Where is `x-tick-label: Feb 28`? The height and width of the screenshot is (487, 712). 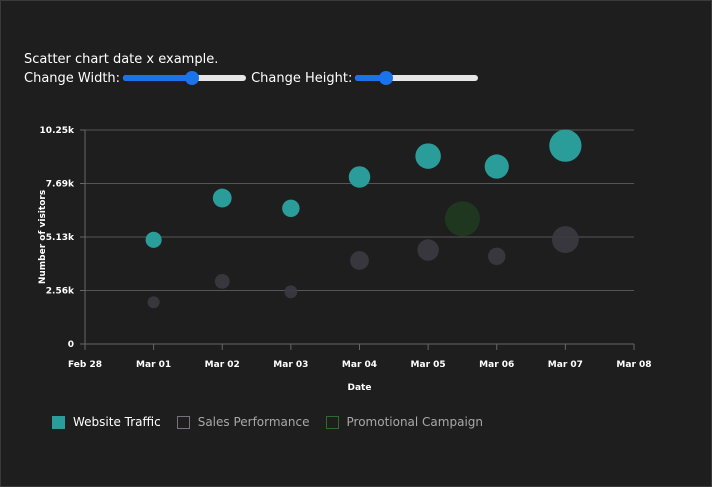
x-tick-label: Feb 28 is located at coordinates (85, 365).